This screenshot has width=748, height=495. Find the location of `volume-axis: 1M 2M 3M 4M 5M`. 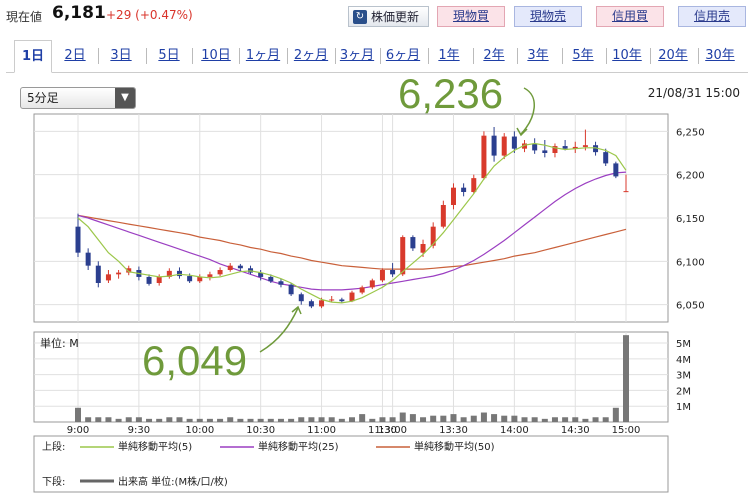

volume-axis: 1M 2M 3M 4M 5M is located at coordinates (683, 376).